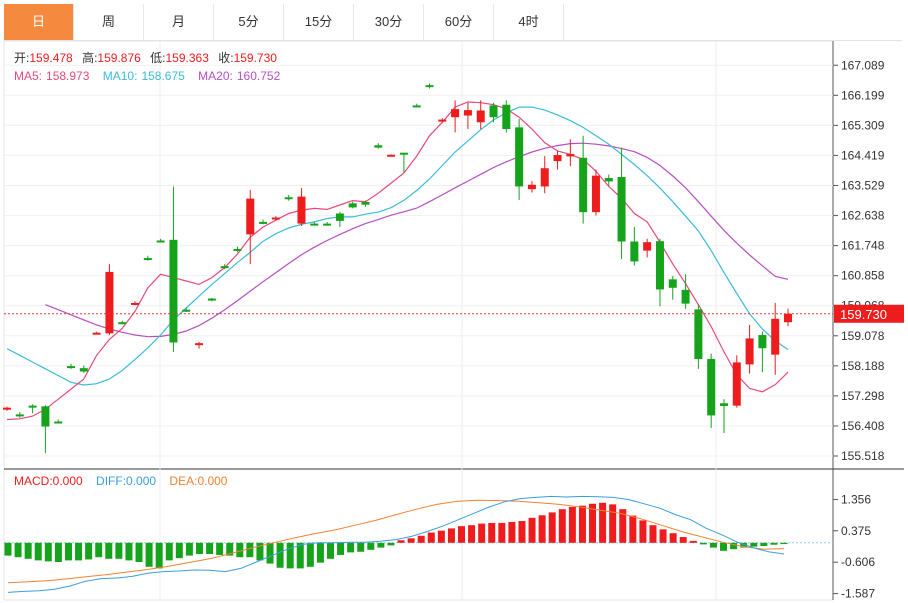 This screenshot has height=603, width=908. What do you see at coordinates (863, 336) in the screenshot?
I see `price-tick-label: 159.078` at bounding box center [863, 336].